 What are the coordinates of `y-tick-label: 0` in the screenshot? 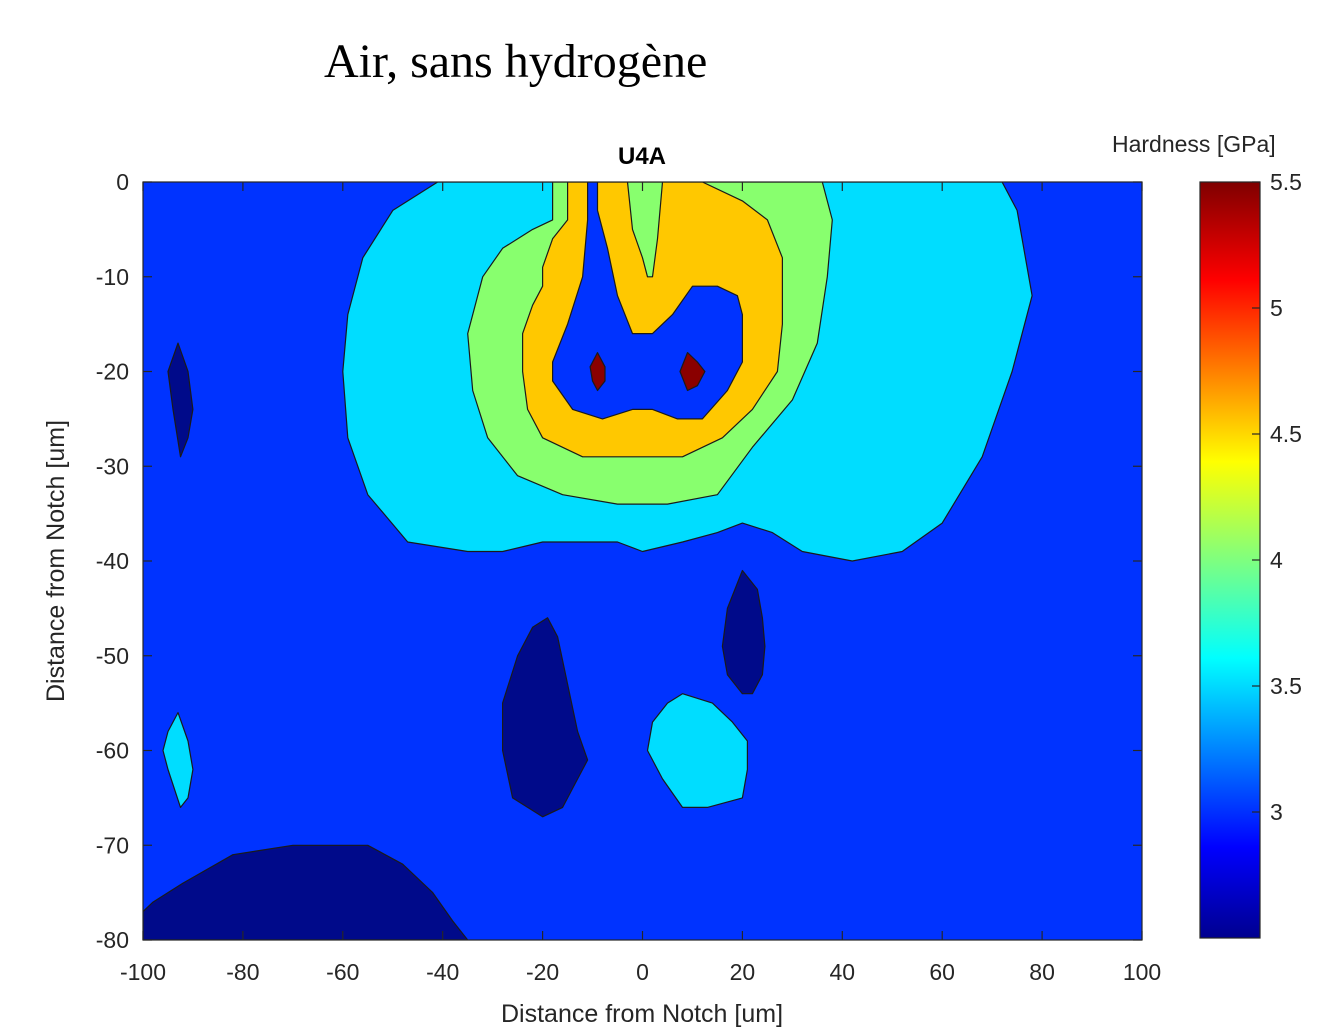 It's located at (122, 182).